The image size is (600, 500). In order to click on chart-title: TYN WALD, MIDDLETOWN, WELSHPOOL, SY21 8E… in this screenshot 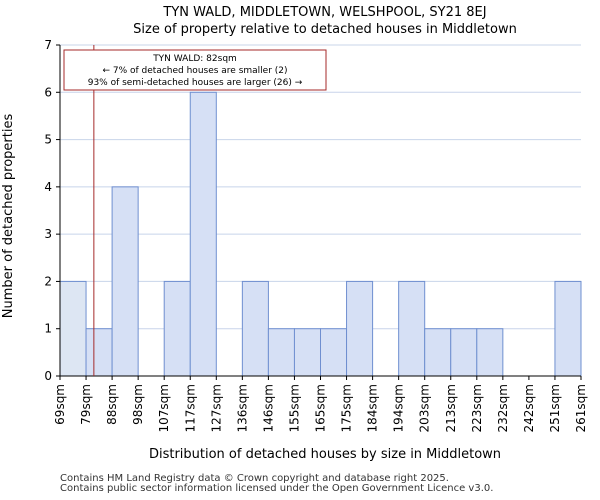, I will do `click(324, 12)`.